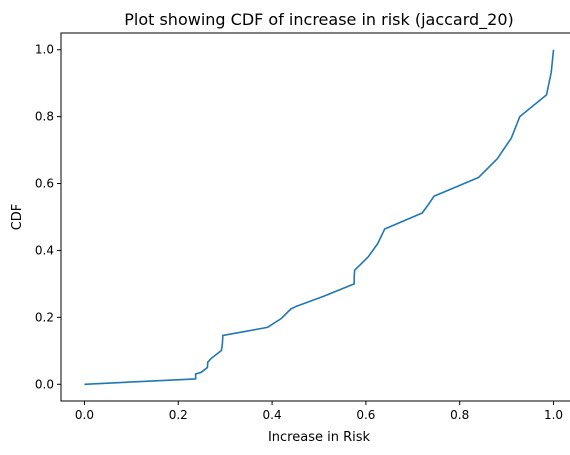 The width and height of the screenshot is (570, 455). Describe the element at coordinates (44, 250) in the screenshot. I see `y-tick-label: 0.4` at that location.